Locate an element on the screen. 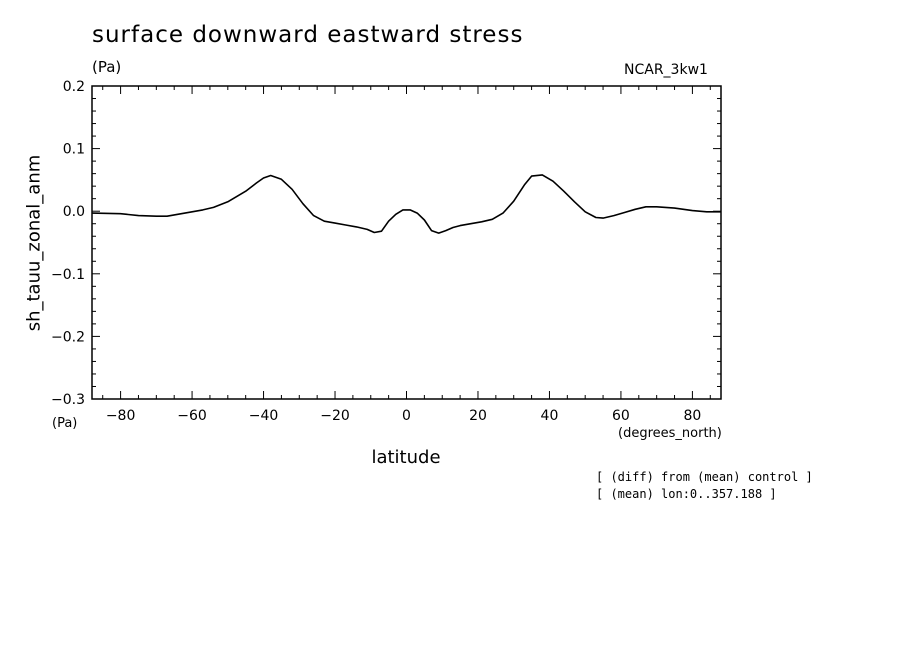 The image size is (904, 654). y-tick-label: 0.0 is located at coordinates (74, 212).